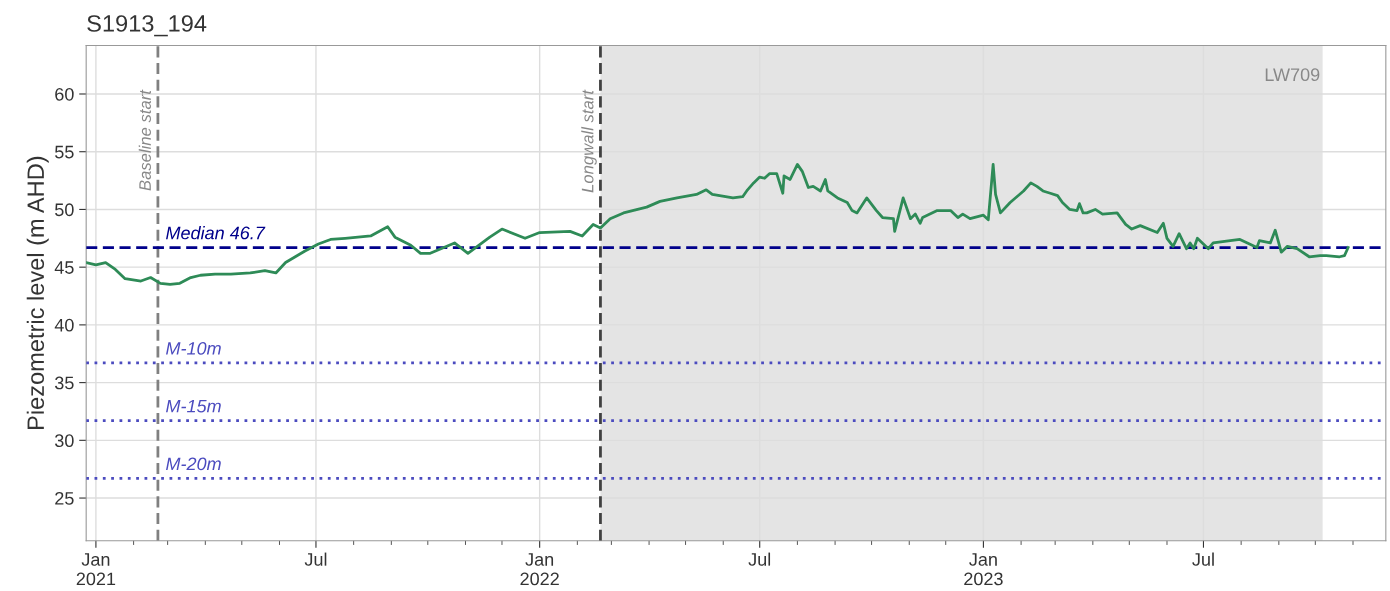 The image size is (1390, 591). Describe the element at coordinates (64, 325) in the screenshot. I see `y-tick-label: 40` at that location.